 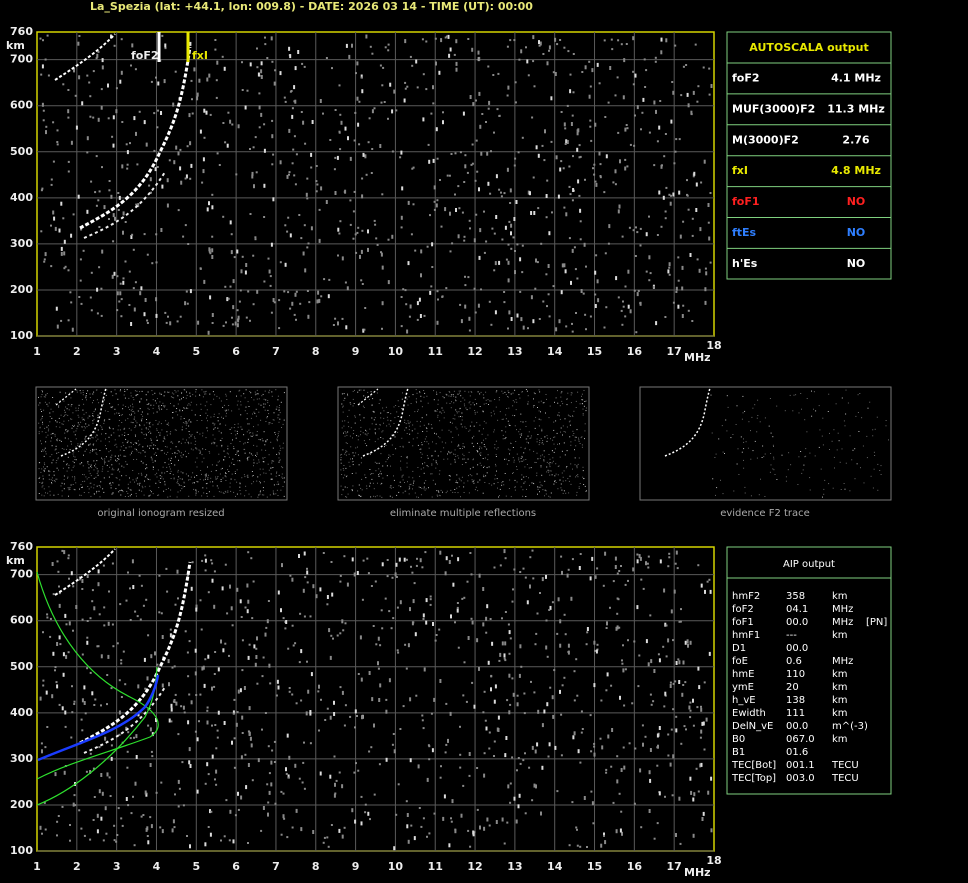 What do you see at coordinates (200, 55) in the screenshot?
I see `fxi-label: fxI` at bounding box center [200, 55].